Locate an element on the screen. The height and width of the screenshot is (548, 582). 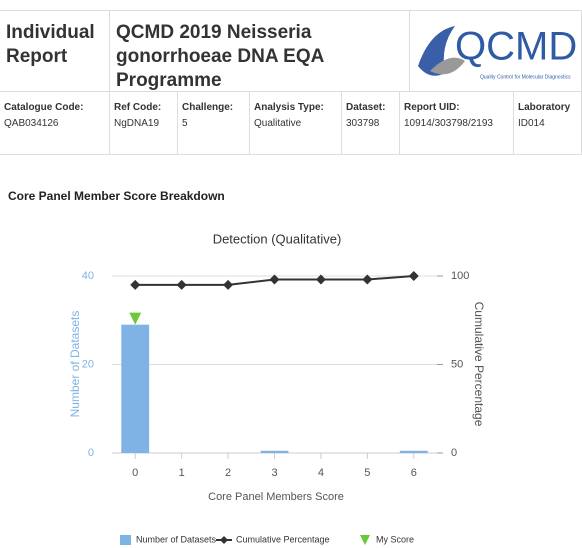
info-cell: Ref Code: NgDNA19 is located at coordinates (144, 123).